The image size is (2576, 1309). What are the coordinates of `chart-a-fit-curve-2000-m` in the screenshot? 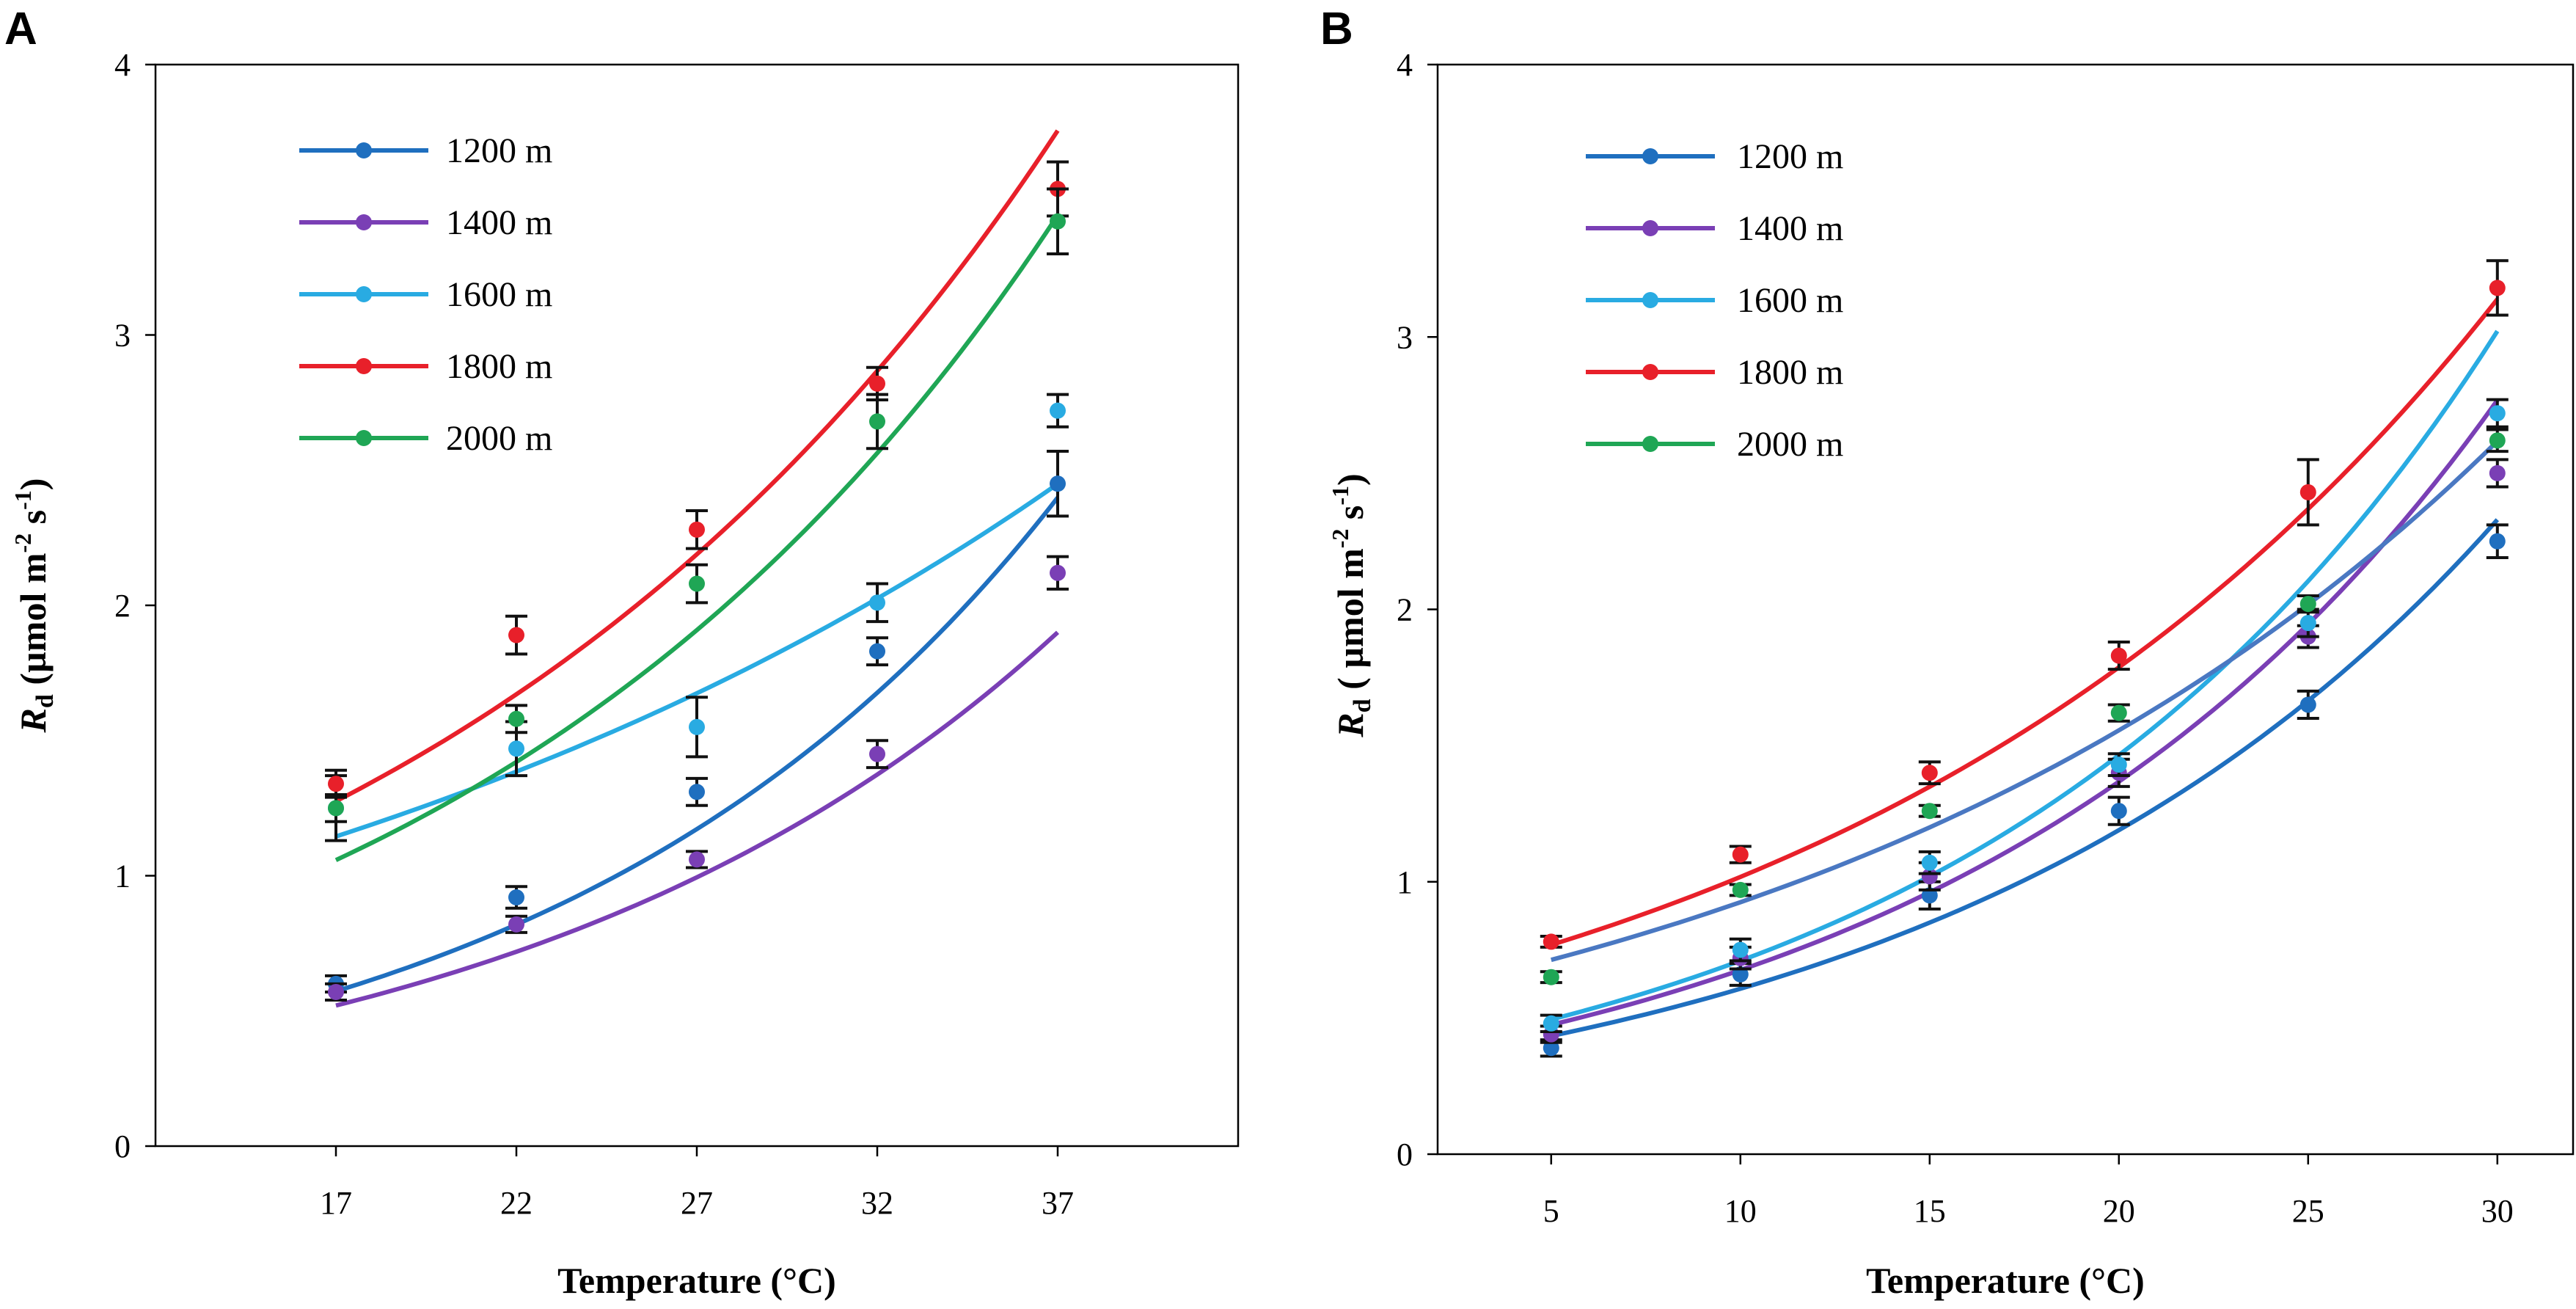 It's located at (697, 538).